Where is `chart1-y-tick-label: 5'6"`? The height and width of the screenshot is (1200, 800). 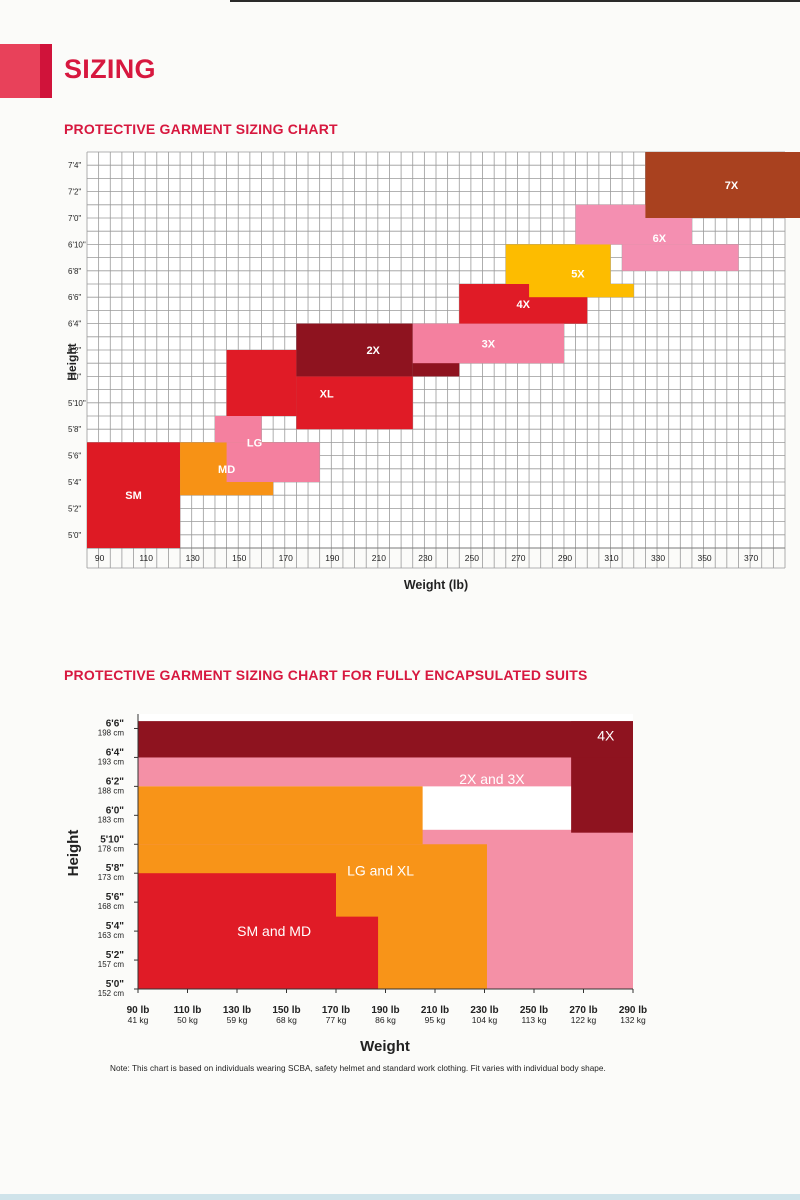 chart1-y-tick-label: 5'6" is located at coordinates (74, 456).